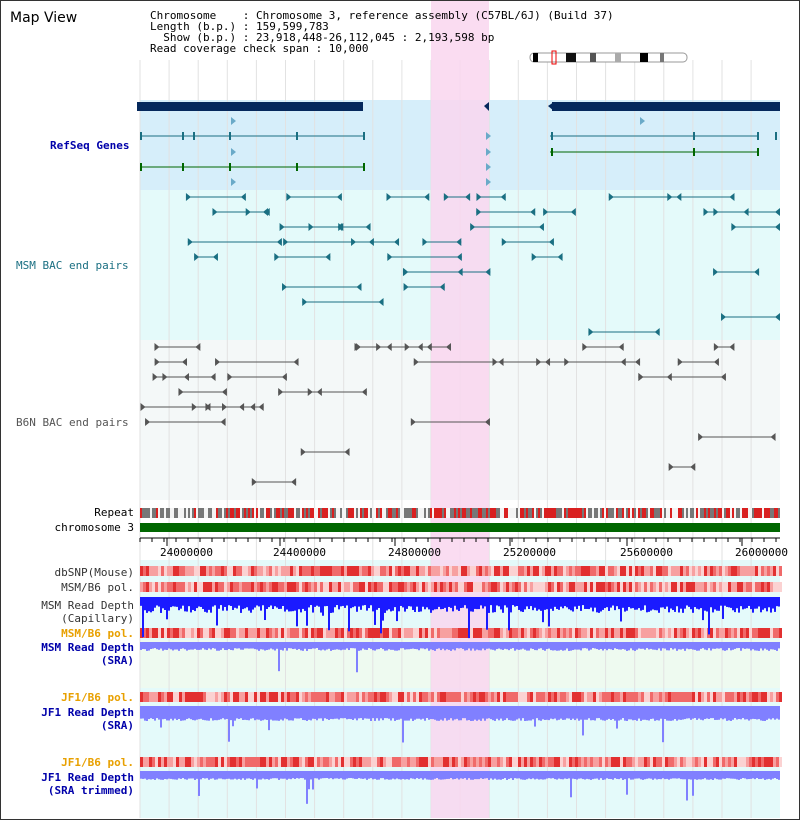 The width and height of the screenshot is (800, 820). Describe the element at coordinates (90, 145) in the screenshot. I see `track-label-refseq: RefSeq Genes` at that location.